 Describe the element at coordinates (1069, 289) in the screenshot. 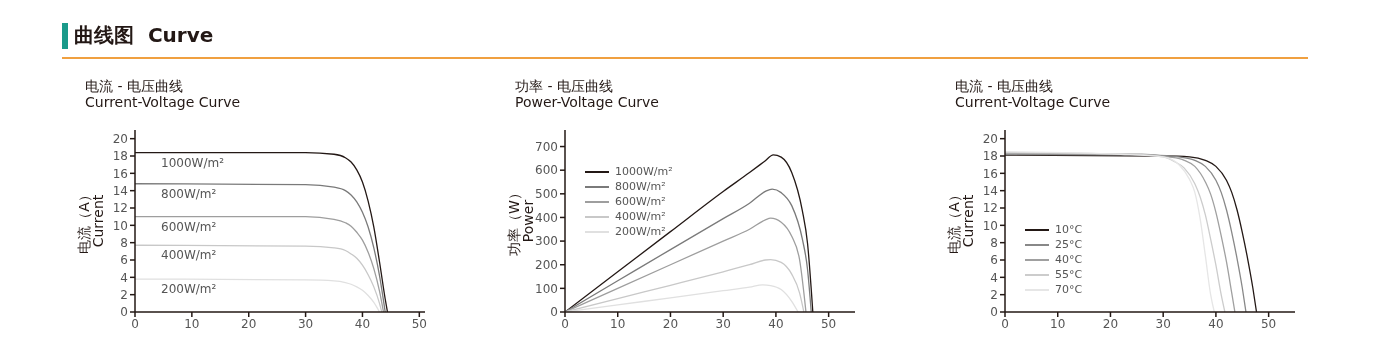

I see `legend-label: 70°C` at that location.